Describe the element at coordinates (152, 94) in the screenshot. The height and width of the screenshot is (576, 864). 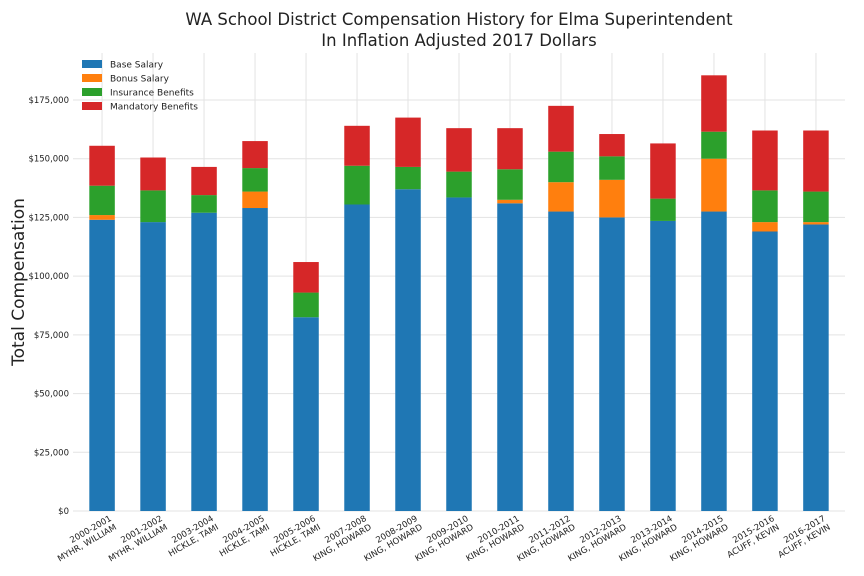
I see `legend-label: Insurance Benefits` at that location.